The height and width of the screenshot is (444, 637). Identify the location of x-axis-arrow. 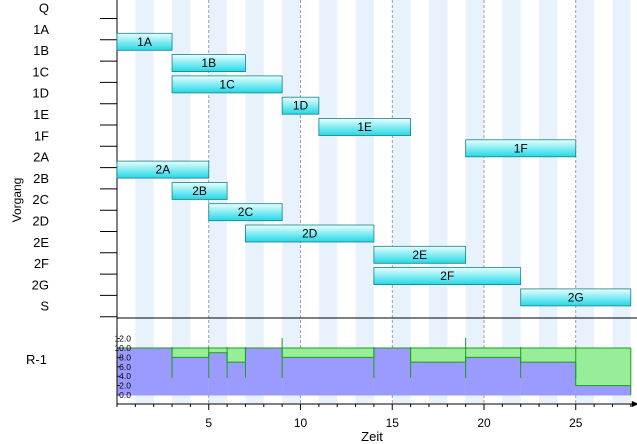
(634, 404).